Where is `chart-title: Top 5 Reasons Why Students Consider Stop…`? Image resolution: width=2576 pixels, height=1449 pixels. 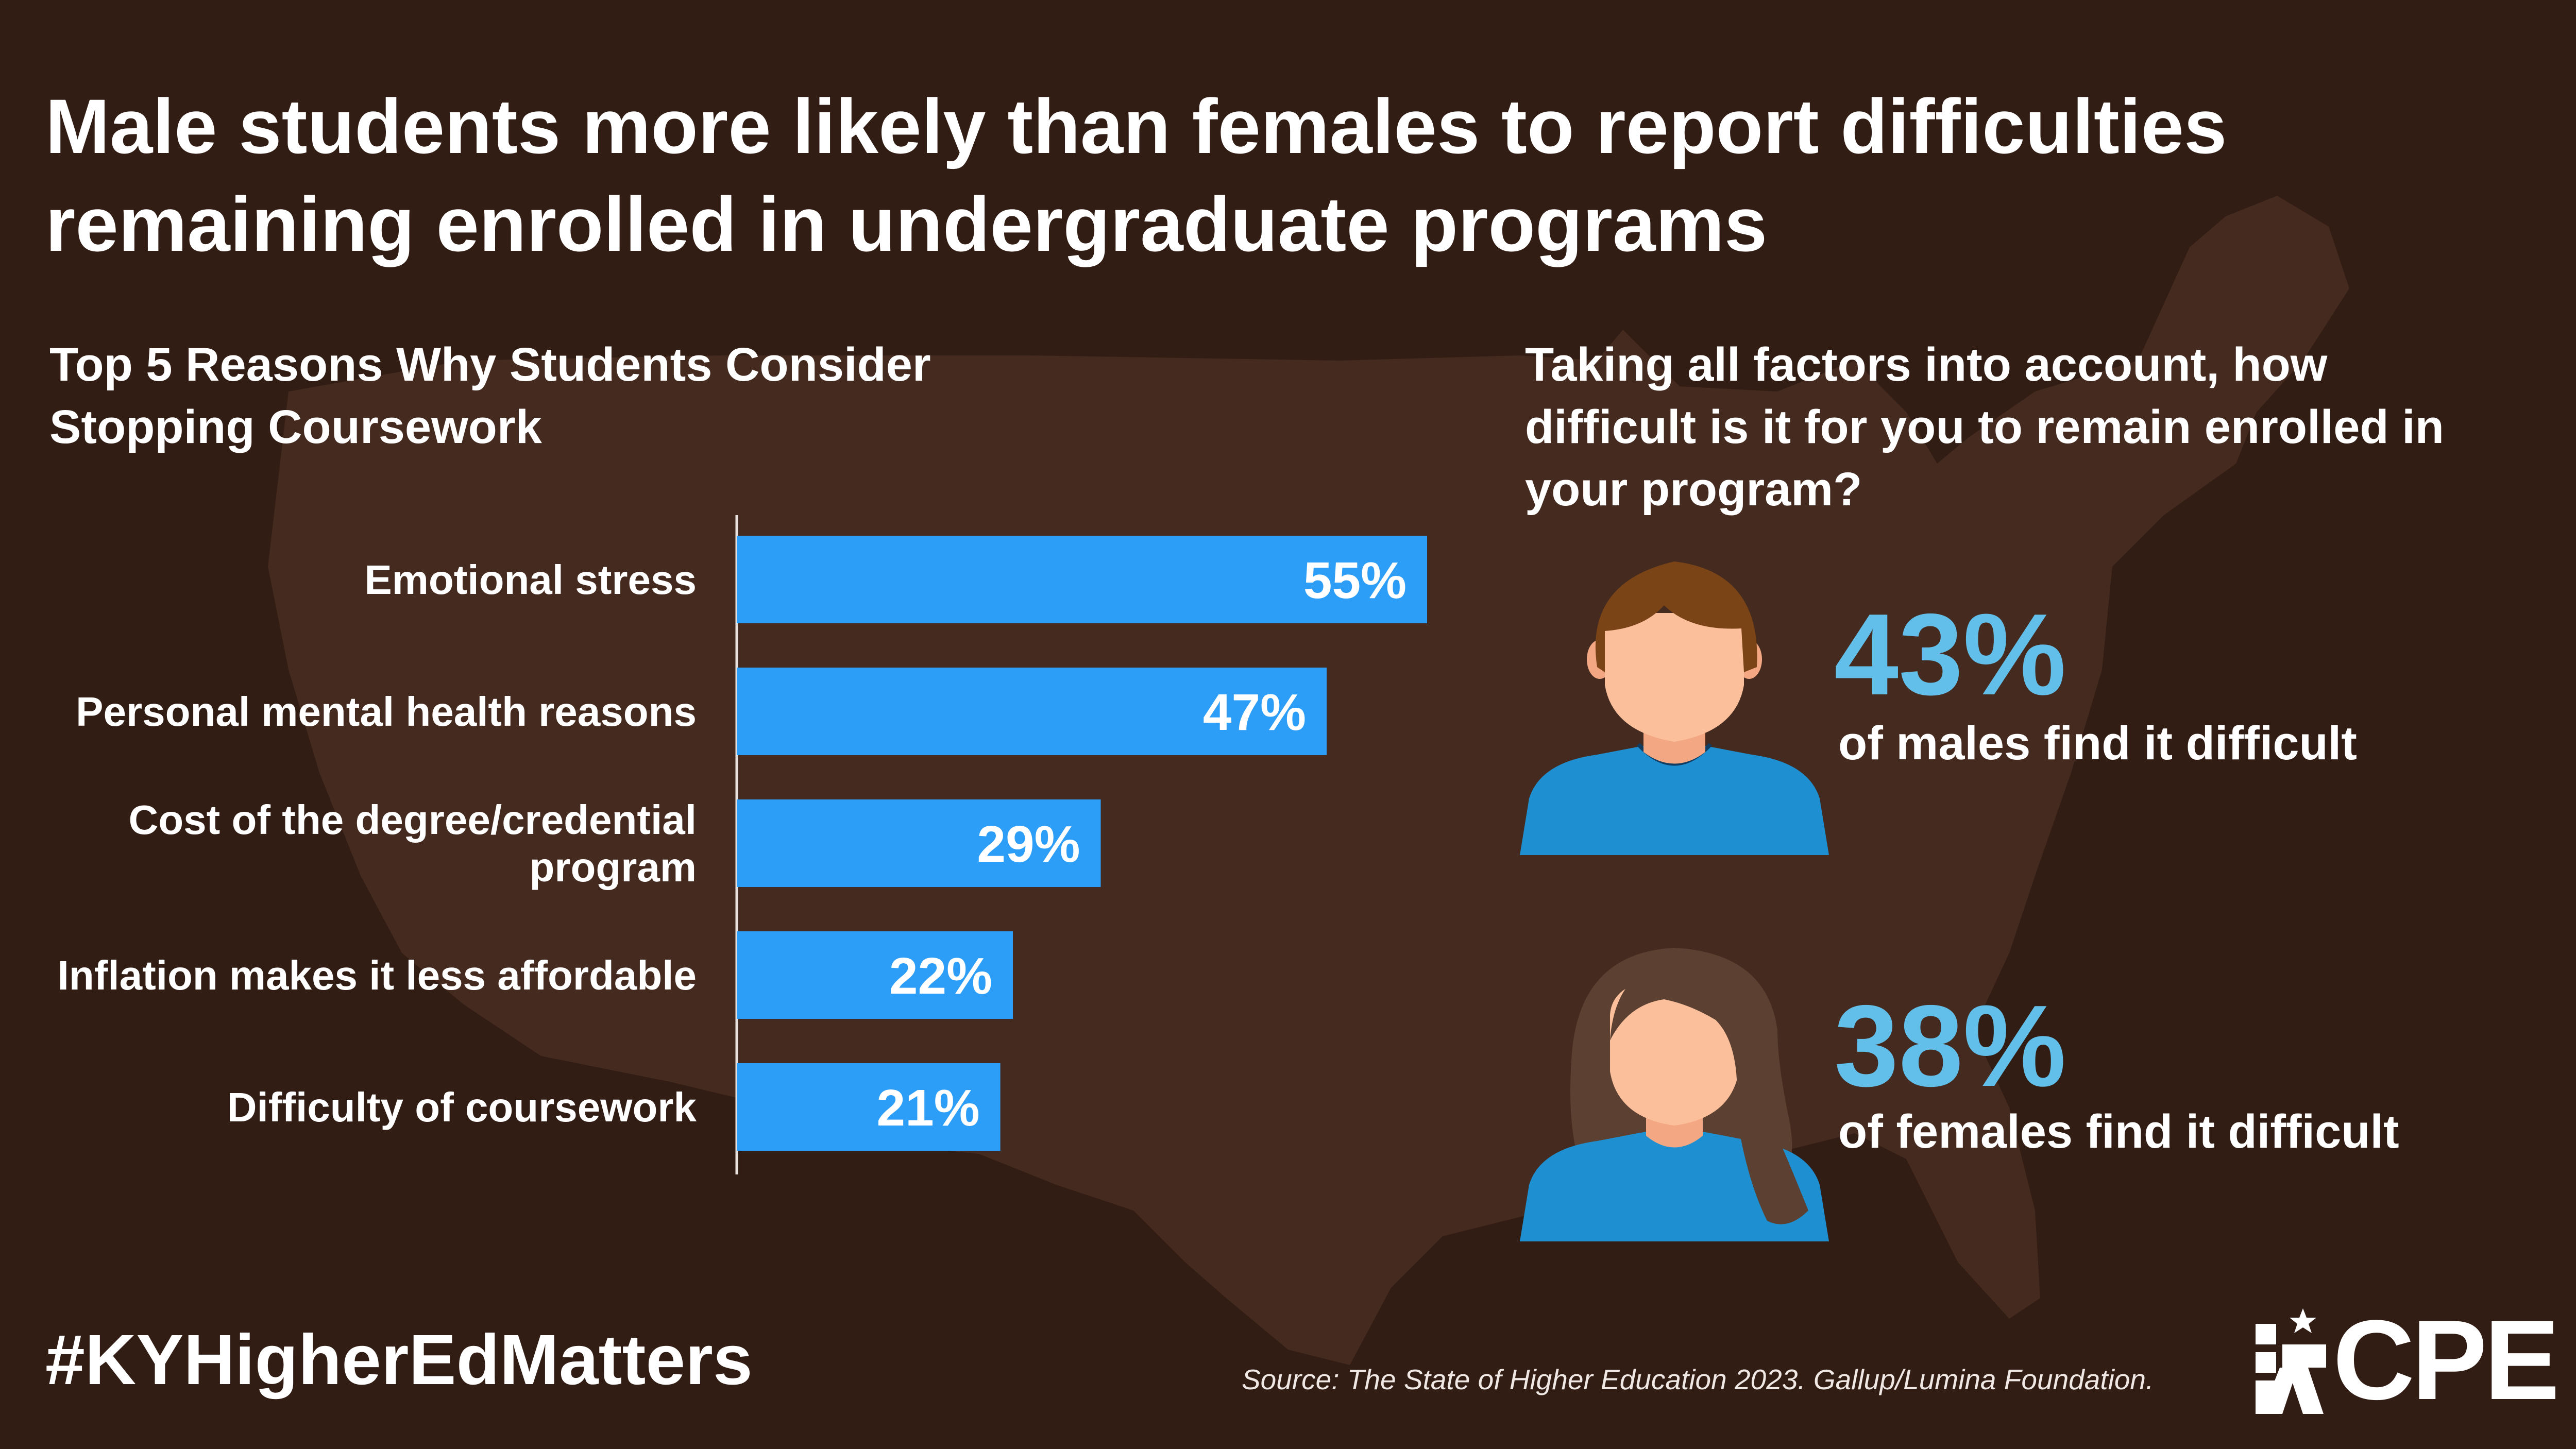
chart-title: Top 5 Reasons Why Students Consider Stop… is located at coordinates (490, 396).